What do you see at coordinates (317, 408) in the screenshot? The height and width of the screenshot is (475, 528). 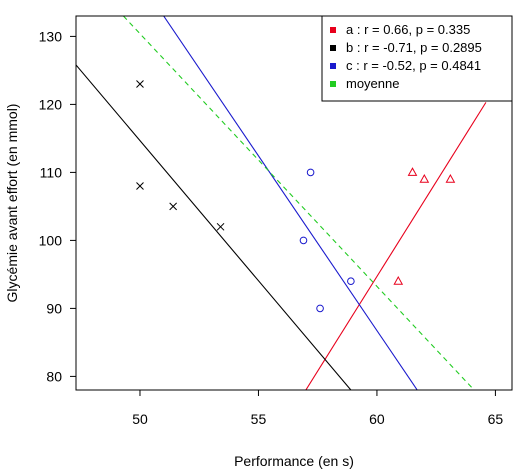 I see `x-axis: 50 55 60 65` at bounding box center [317, 408].